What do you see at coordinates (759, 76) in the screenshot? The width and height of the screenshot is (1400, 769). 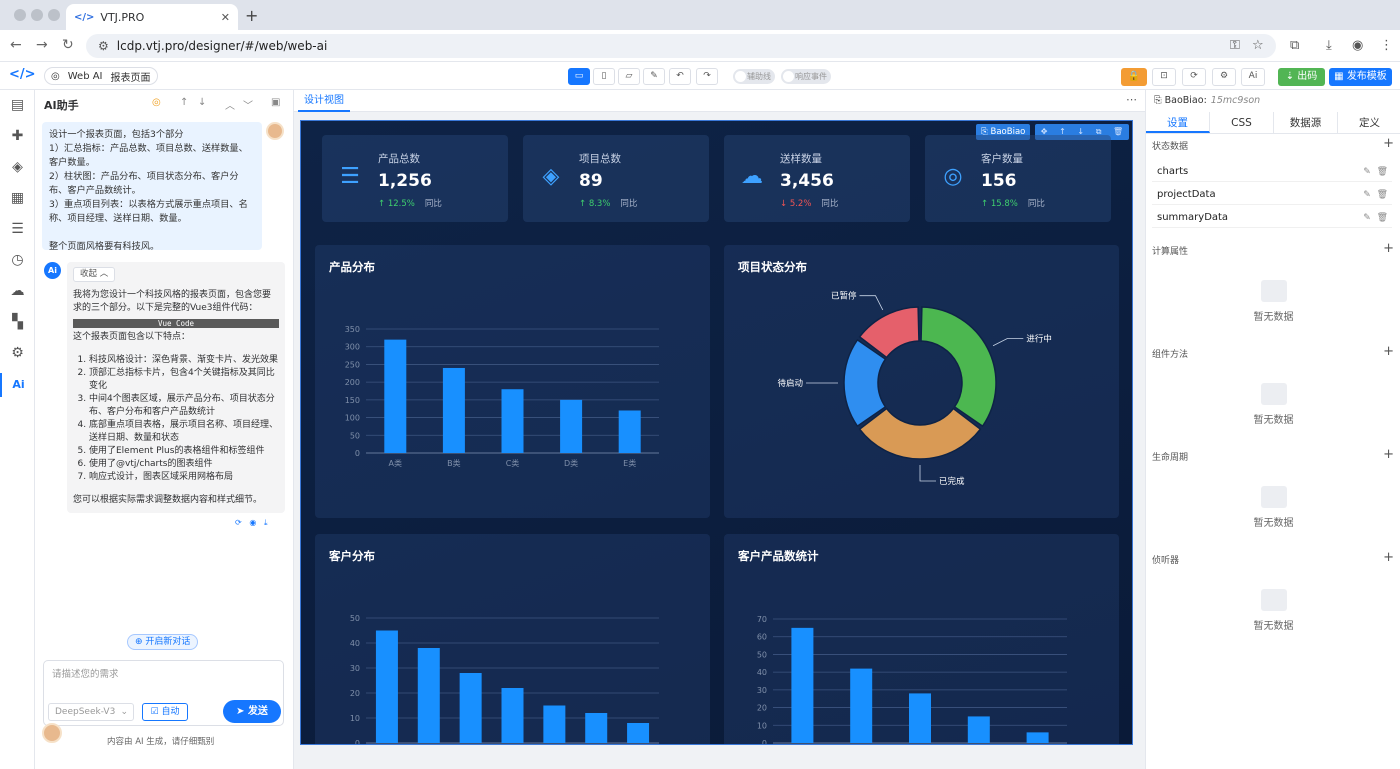 I see `guides-toggle-label: 辅助线` at bounding box center [759, 76].